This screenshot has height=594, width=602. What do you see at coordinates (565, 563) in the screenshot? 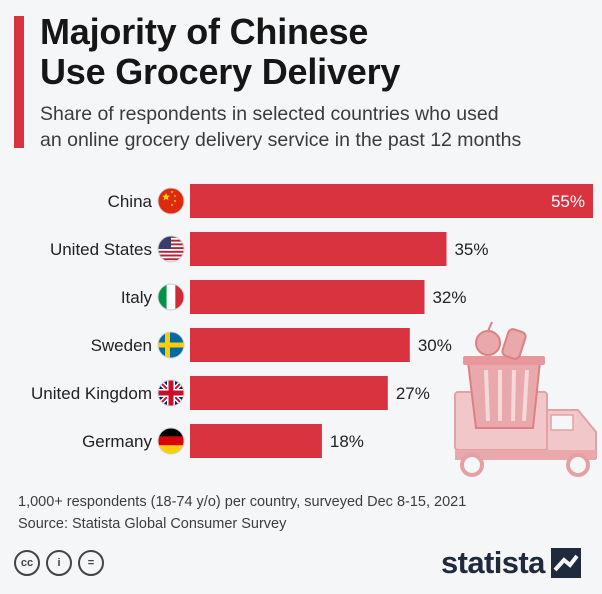
I see `statista-logo-icon` at bounding box center [565, 563].